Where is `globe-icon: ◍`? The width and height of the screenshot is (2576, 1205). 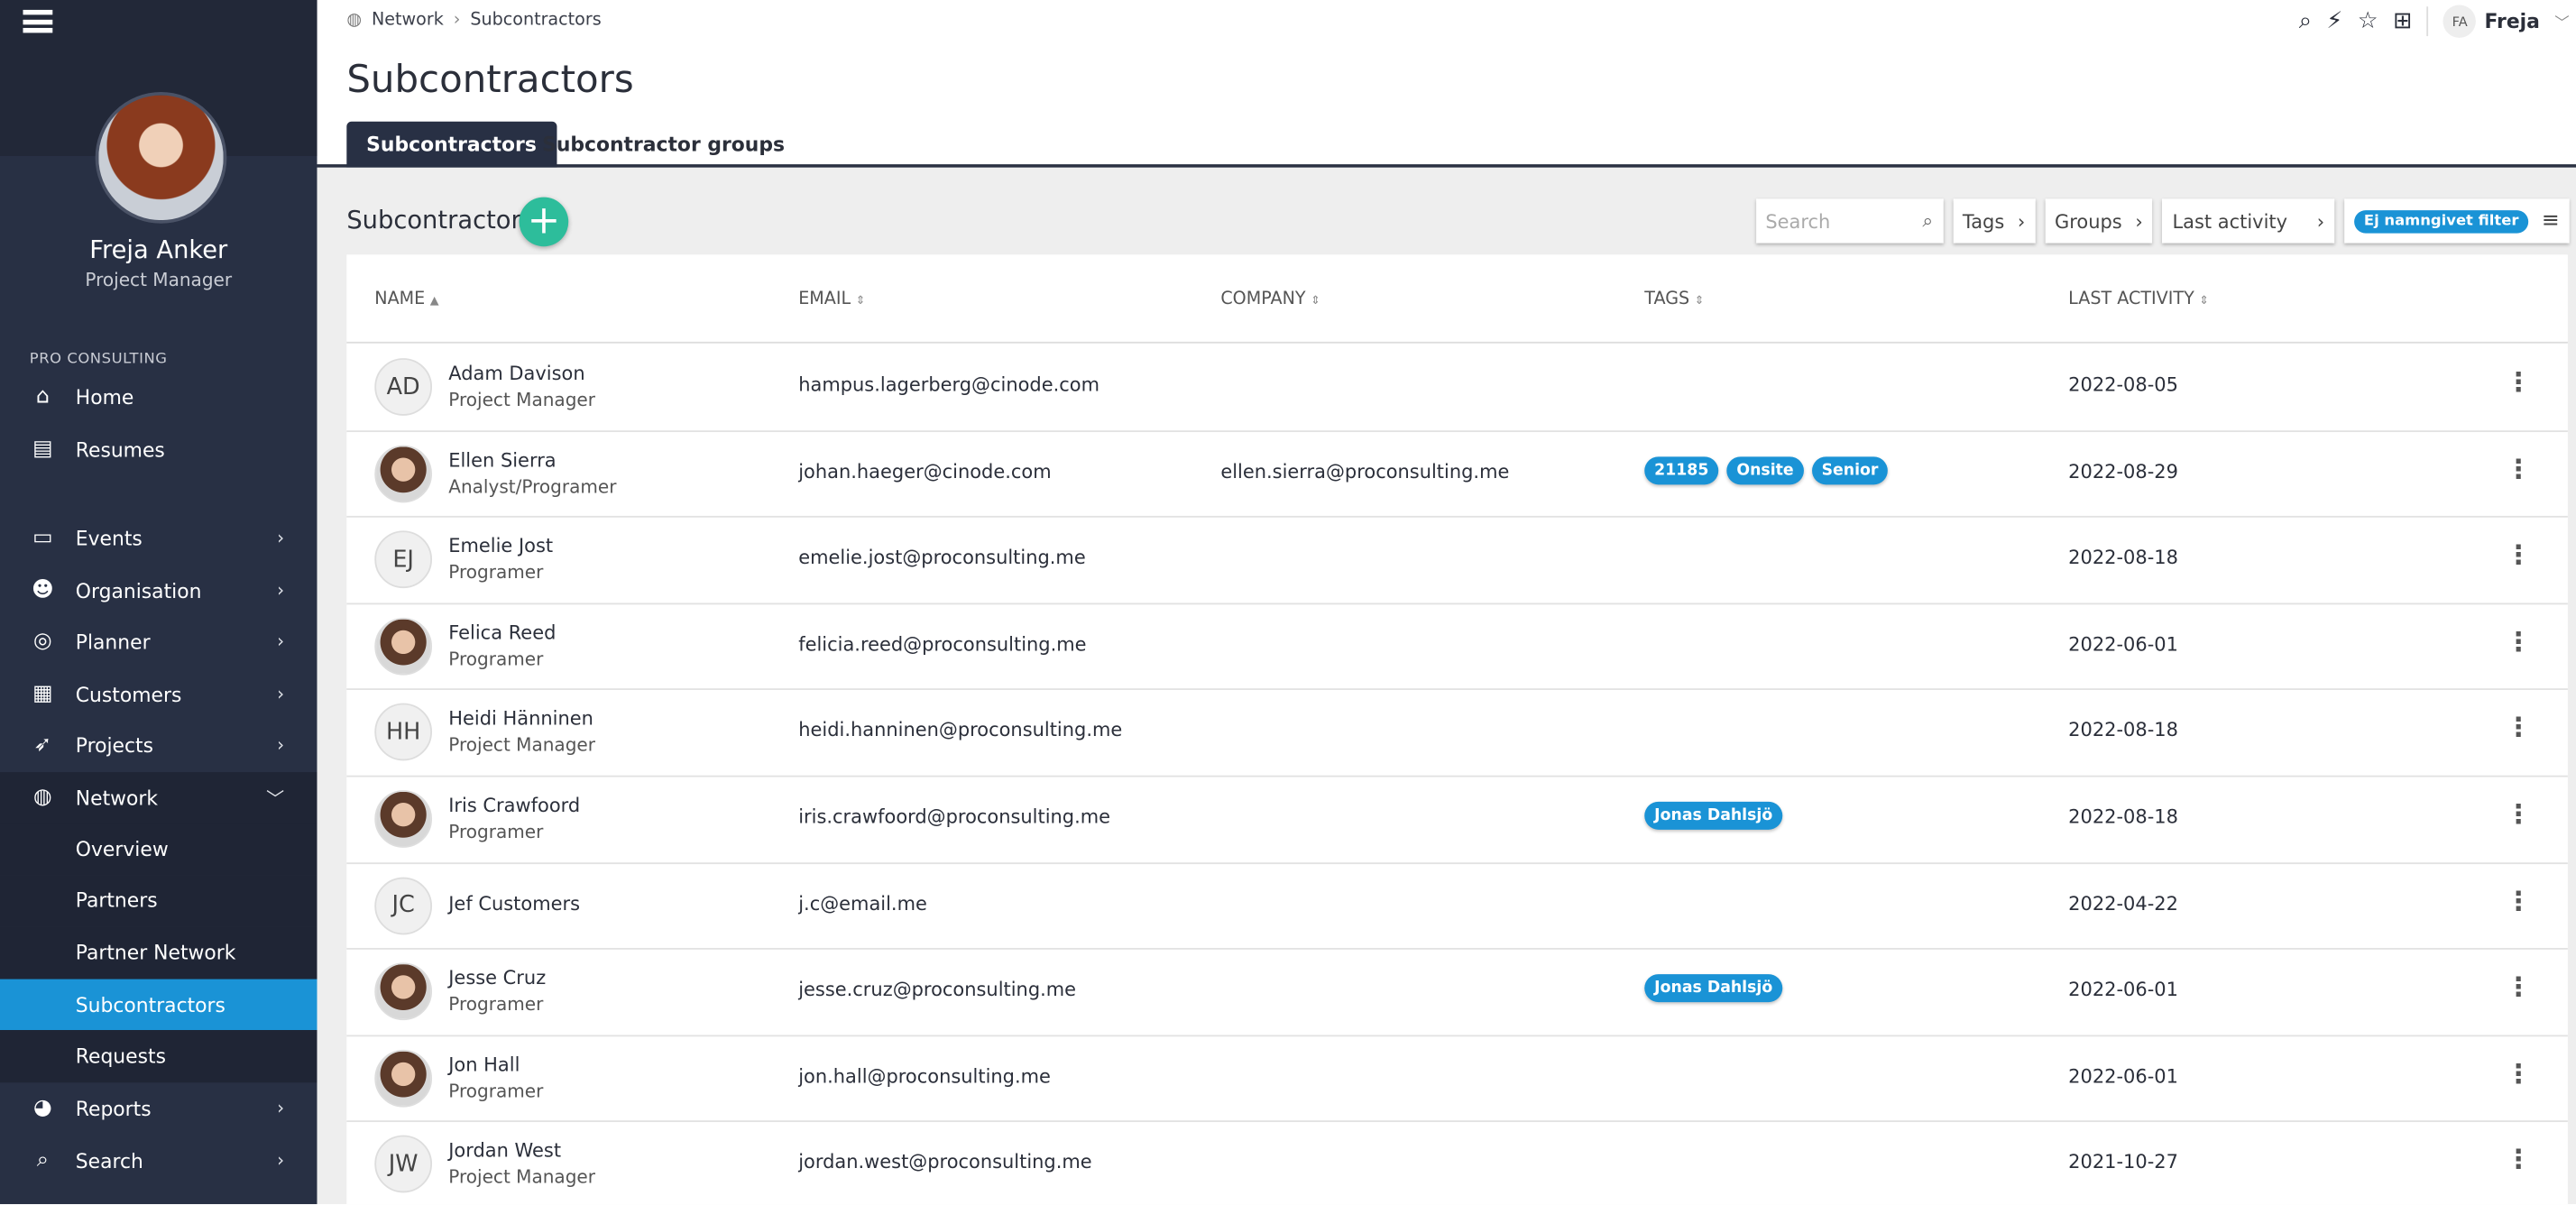
globe-icon: ◍ is located at coordinates (354, 20).